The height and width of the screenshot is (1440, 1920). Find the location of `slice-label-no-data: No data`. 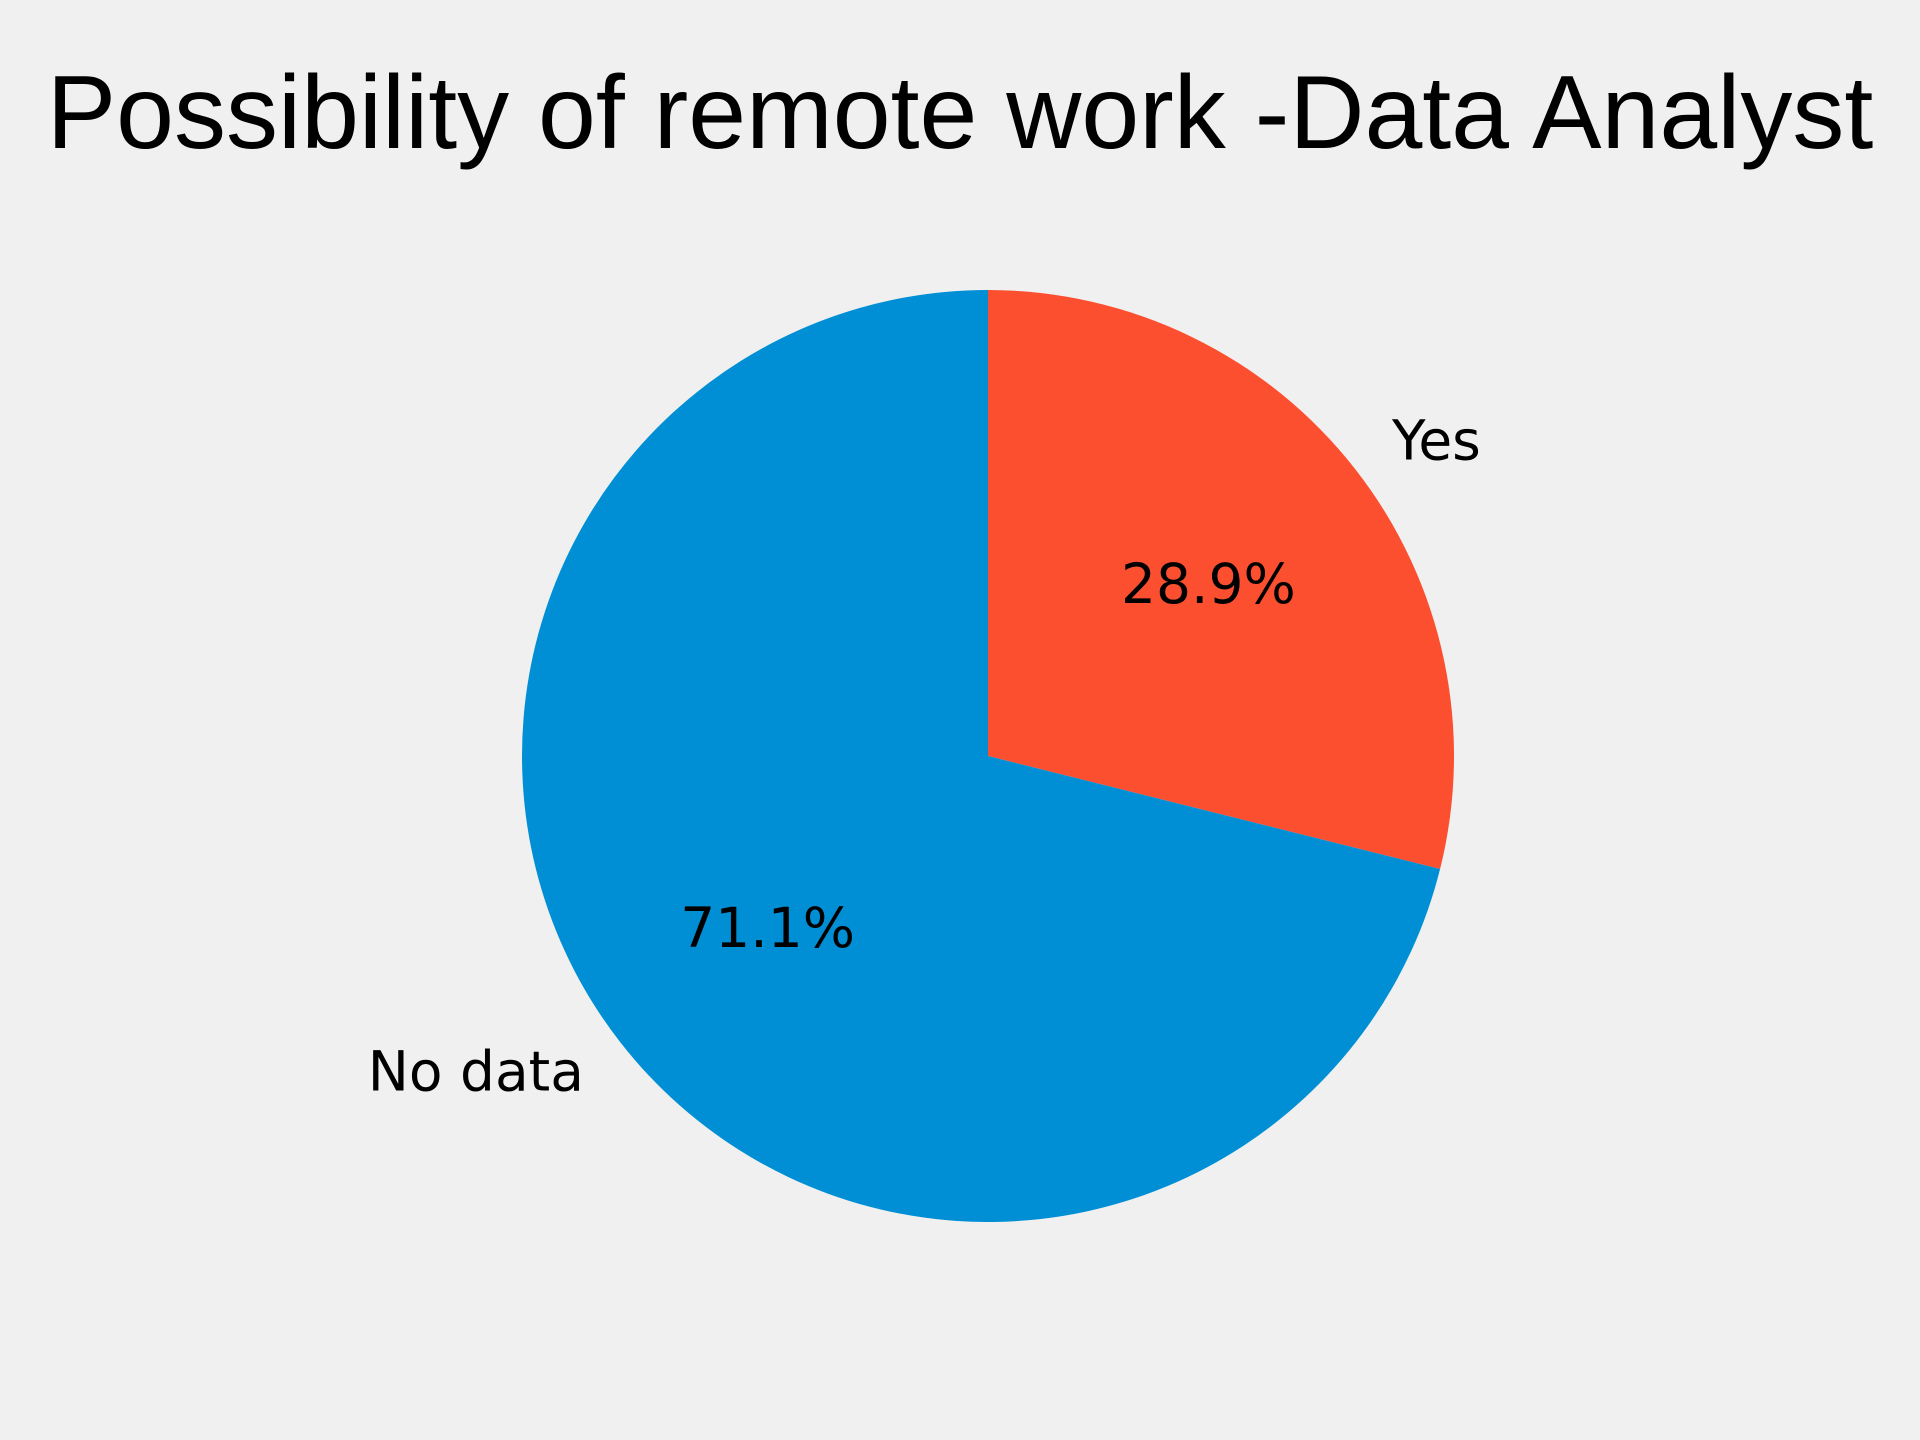

slice-label-no-data: No data is located at coordinates (476, 1071).